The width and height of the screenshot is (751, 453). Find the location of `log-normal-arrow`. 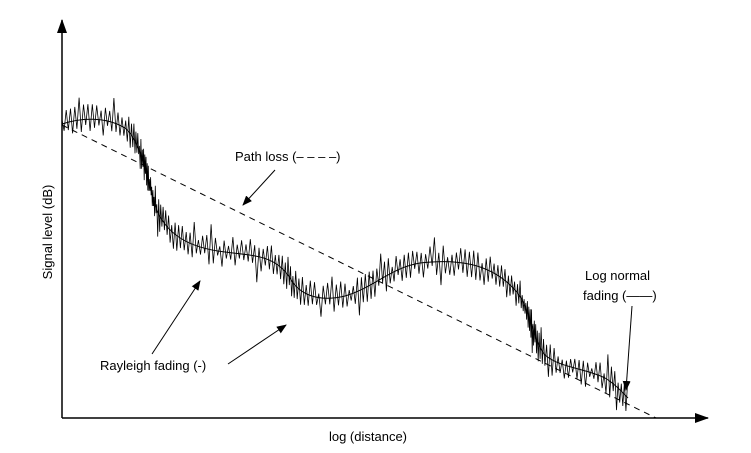

log-normal-arrow is located at coordinates (627, 348).